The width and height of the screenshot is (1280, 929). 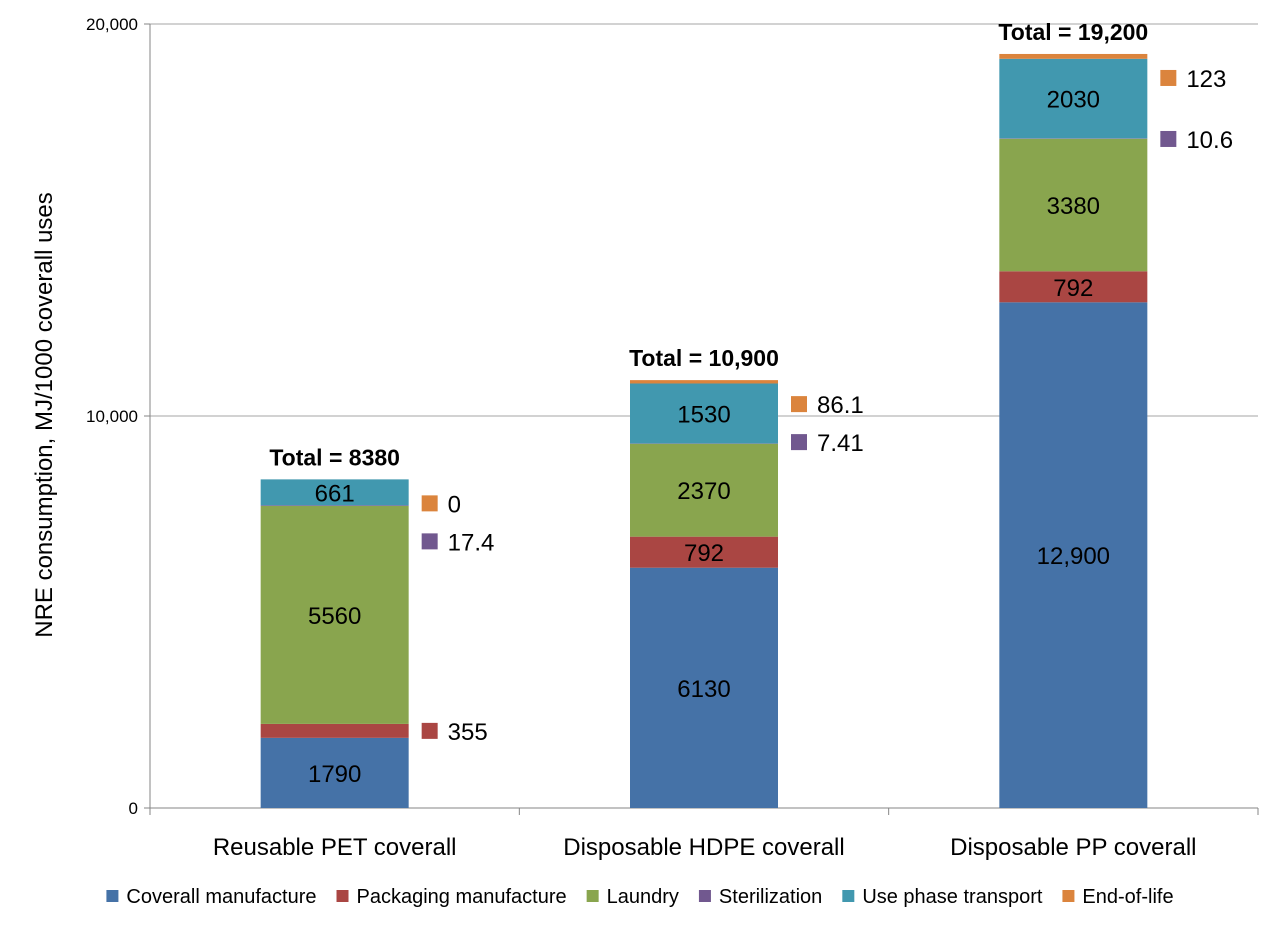 I want to click on y-axis-title: NRE consumption, MJ/1000 coverall uses, so click(x=44, y=415).